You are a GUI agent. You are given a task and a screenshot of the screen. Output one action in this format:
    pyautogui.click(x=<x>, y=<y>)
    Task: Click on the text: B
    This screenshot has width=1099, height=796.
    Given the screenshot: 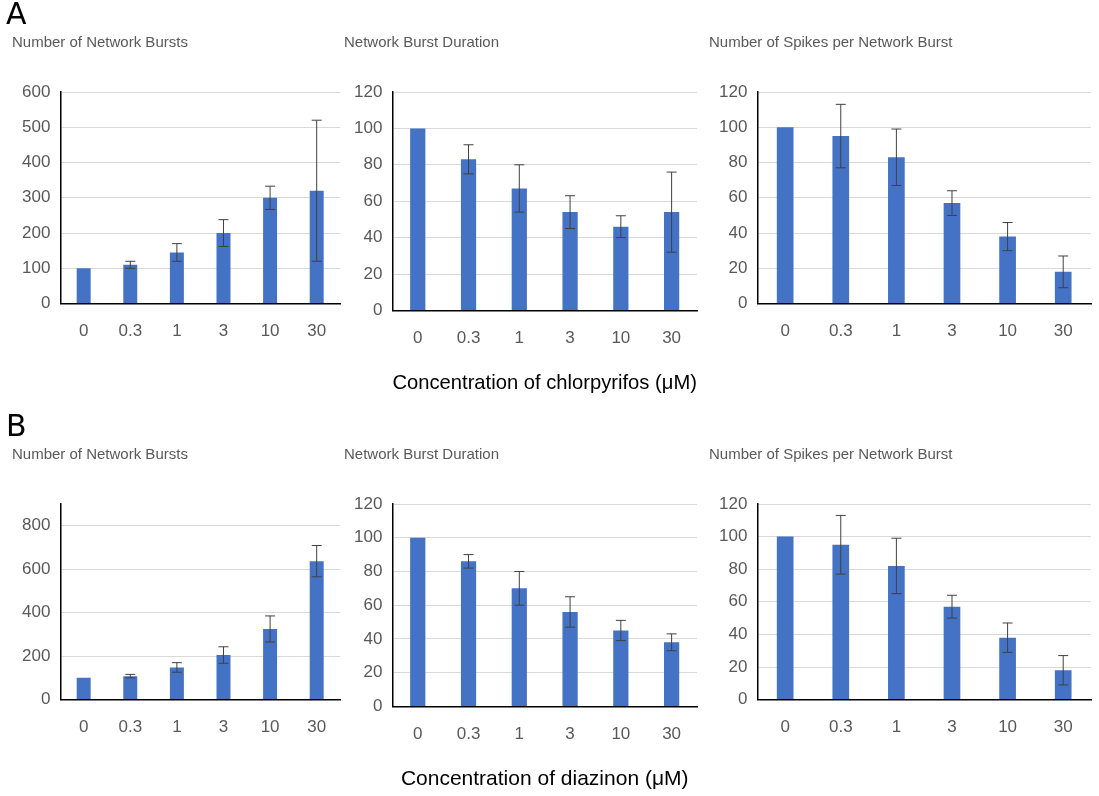 What is the action you would take?
    pyautogui.click(x=16, y=425)
    